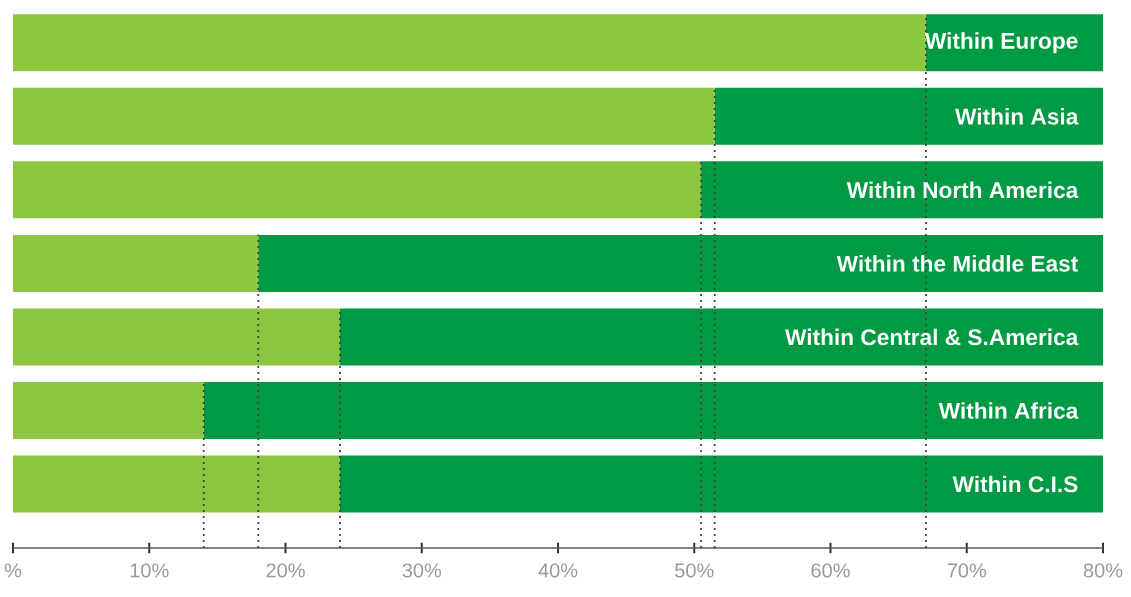 This screenshot has height=597, width=1131. Describe the element at coordinates (422, 570) in the screenshot. I see `x-tick-label: 30%` at that location.